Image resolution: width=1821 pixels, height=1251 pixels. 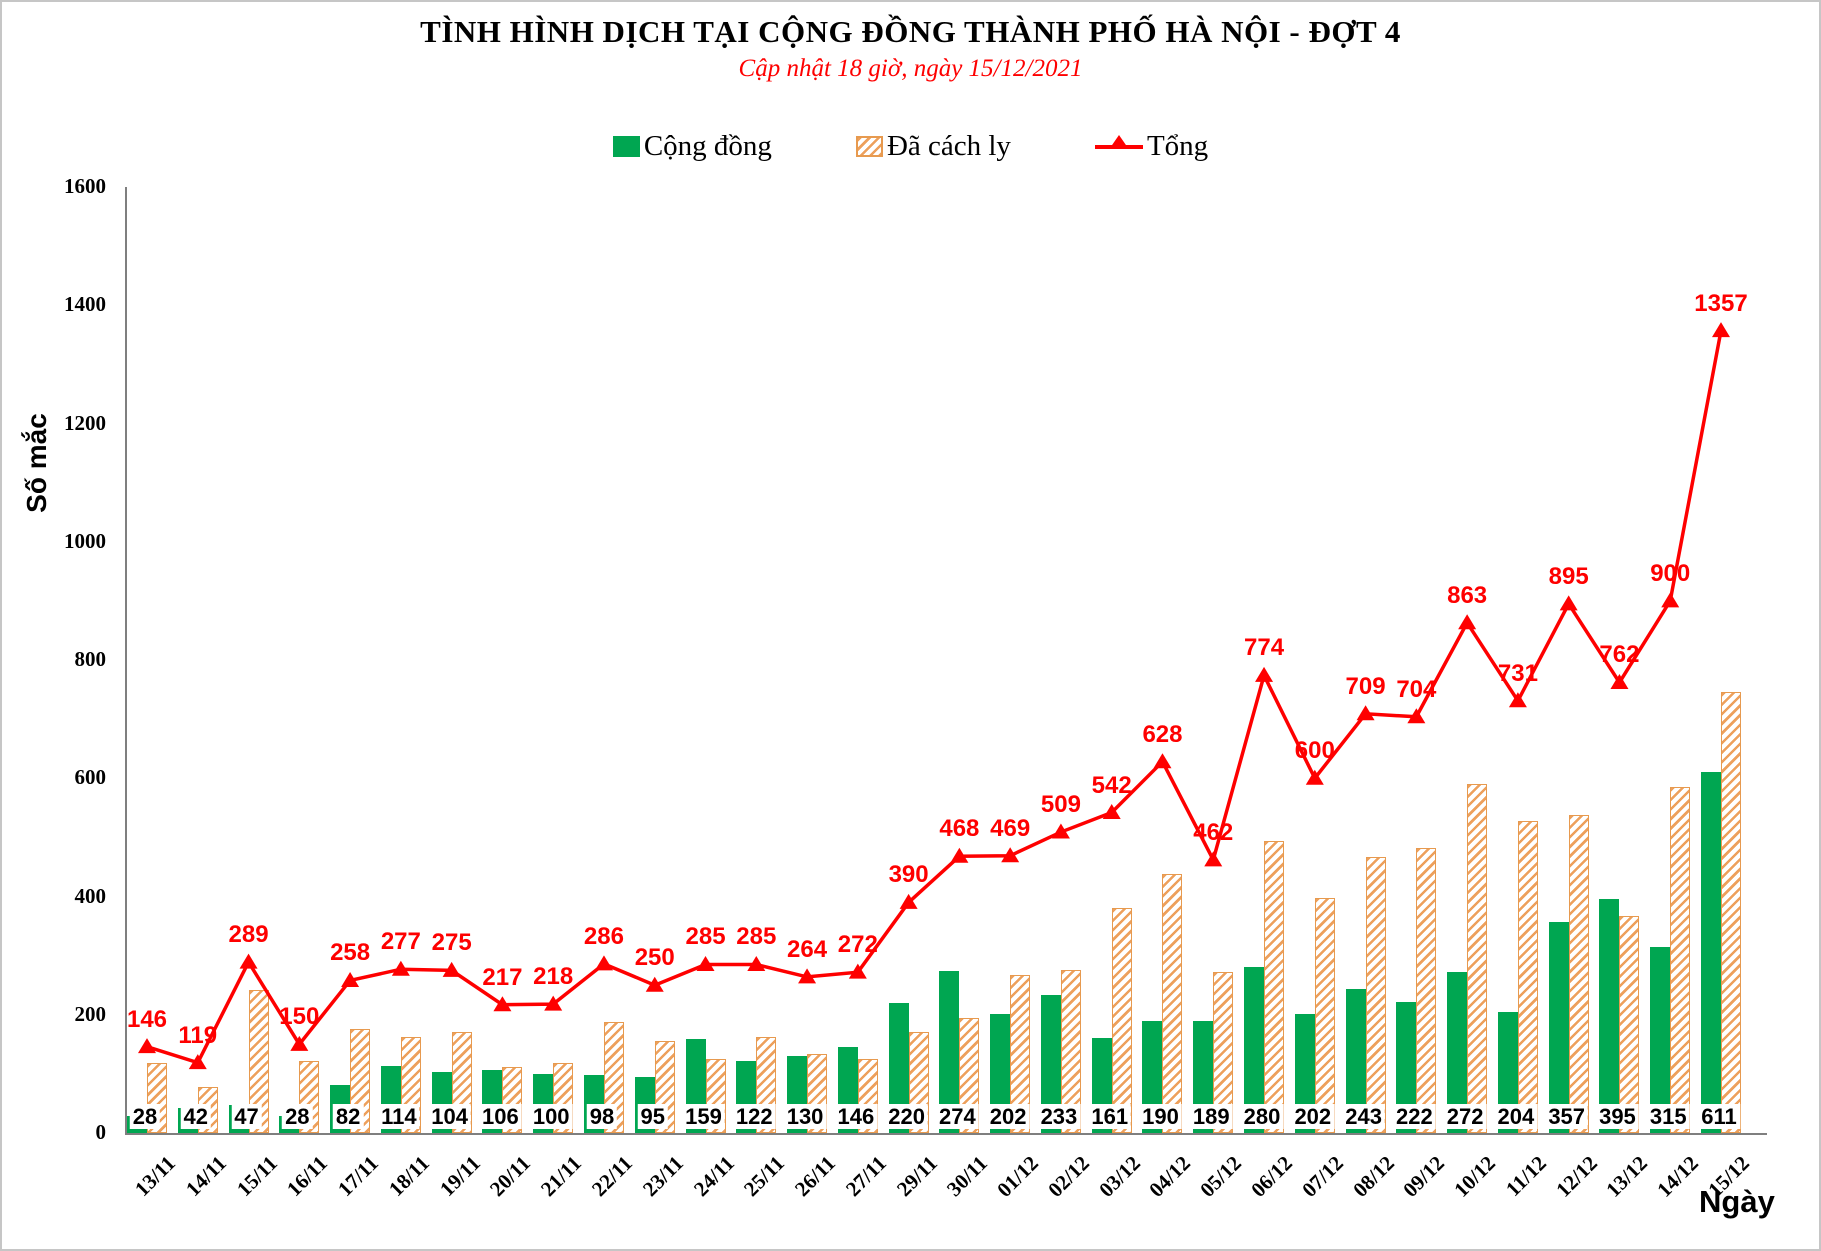 I want to click on legend-item-cong-dong: Cộng đồng, so click(x=692, y=146).